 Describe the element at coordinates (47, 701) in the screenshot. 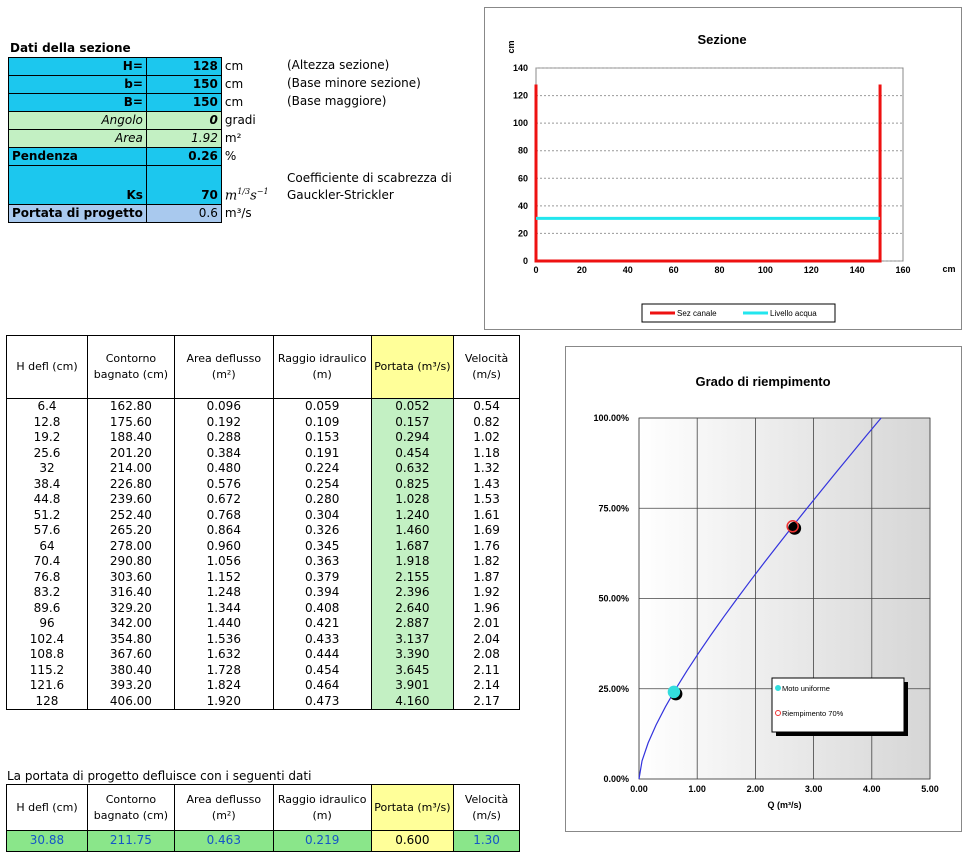

I see `table-cell: 128` at that location.